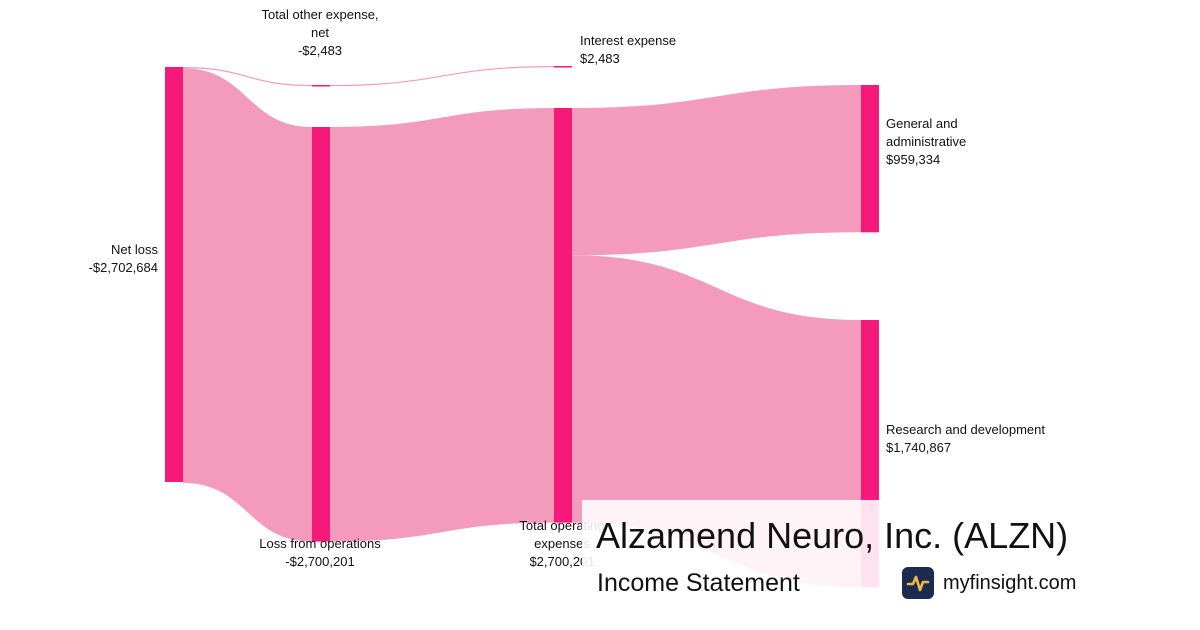  I want to click on statement-subtitle: Income Statement, so click(698, 583).